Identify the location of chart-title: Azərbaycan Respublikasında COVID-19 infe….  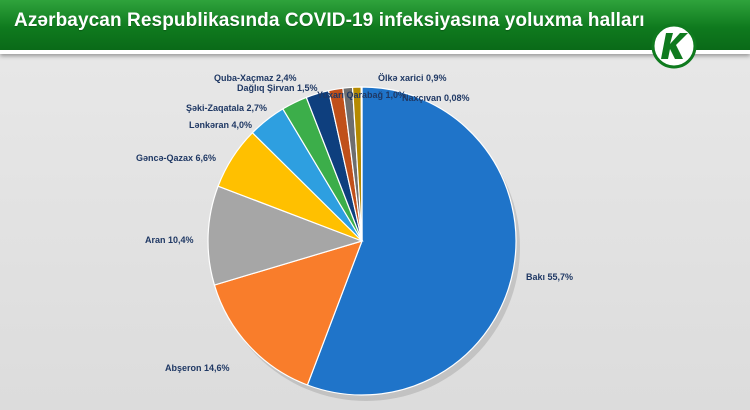
(329, 20).